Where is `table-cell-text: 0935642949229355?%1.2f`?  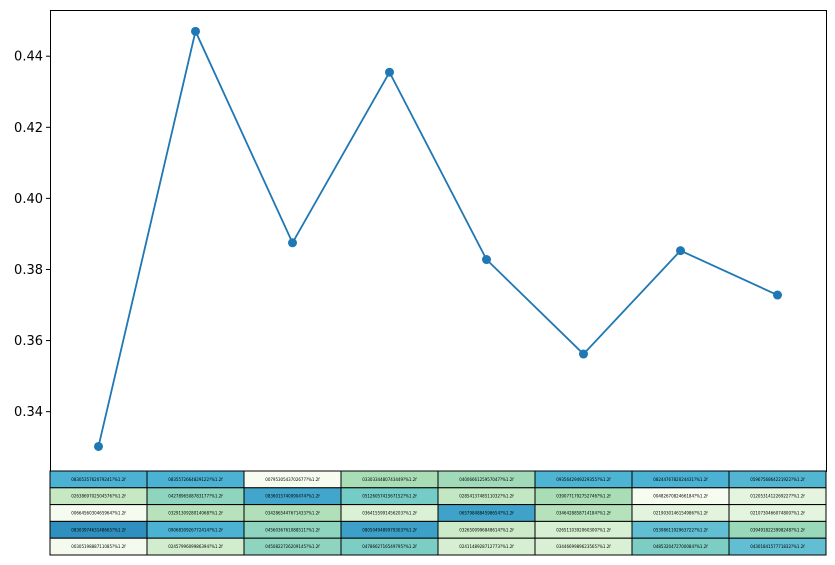
table-cell-text: 0935642949229355?%1.2f is located at coordinates (583, 479).